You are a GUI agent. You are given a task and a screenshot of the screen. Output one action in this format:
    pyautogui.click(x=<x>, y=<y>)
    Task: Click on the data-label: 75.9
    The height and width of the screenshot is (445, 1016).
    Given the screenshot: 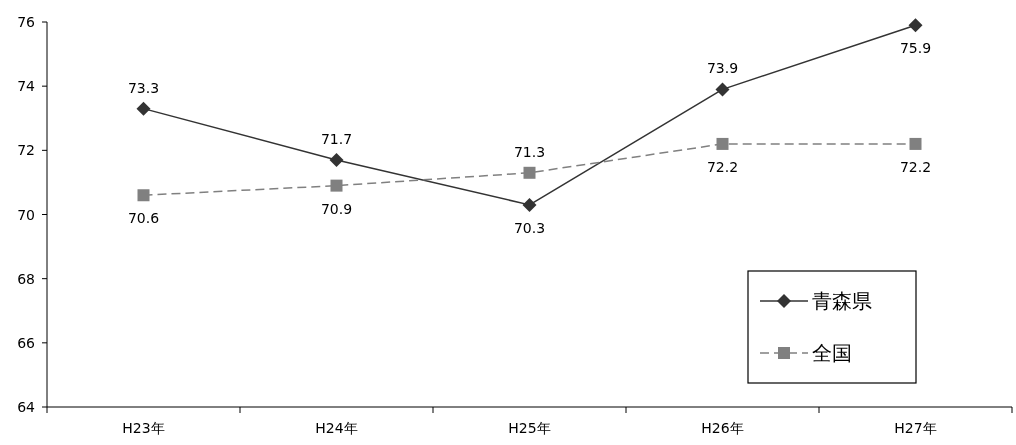 What is the action you would take?
    pyautogui.click(x=915, y=48)
    